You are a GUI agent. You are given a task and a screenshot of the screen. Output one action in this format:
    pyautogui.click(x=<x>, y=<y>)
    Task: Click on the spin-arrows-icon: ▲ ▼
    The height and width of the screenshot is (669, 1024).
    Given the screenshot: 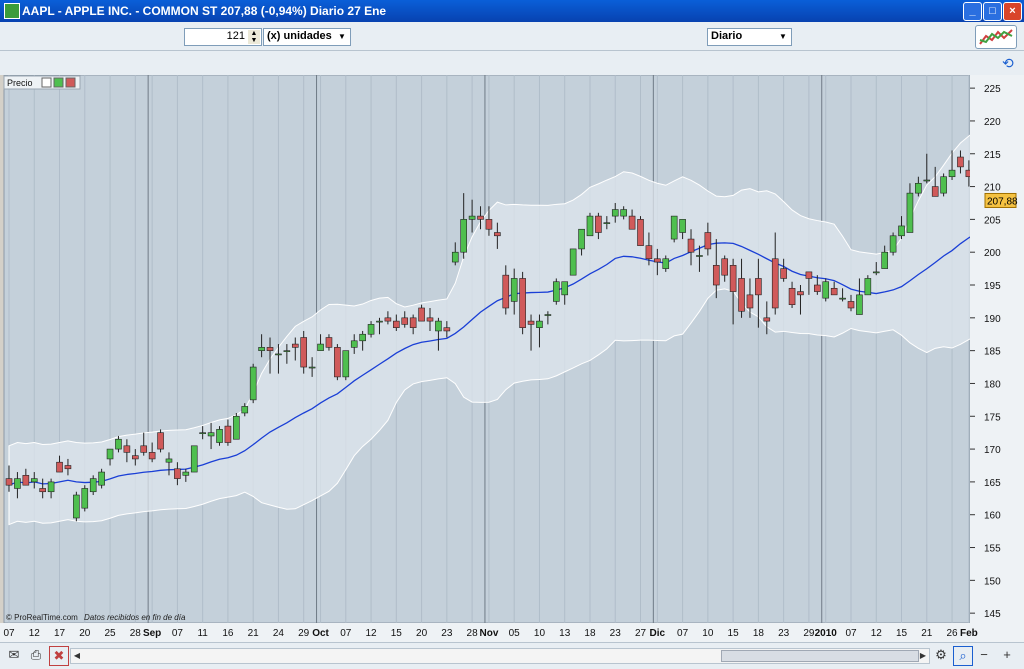 What is the action you would take?
    pyautogui.click(x=254, y=37)
    